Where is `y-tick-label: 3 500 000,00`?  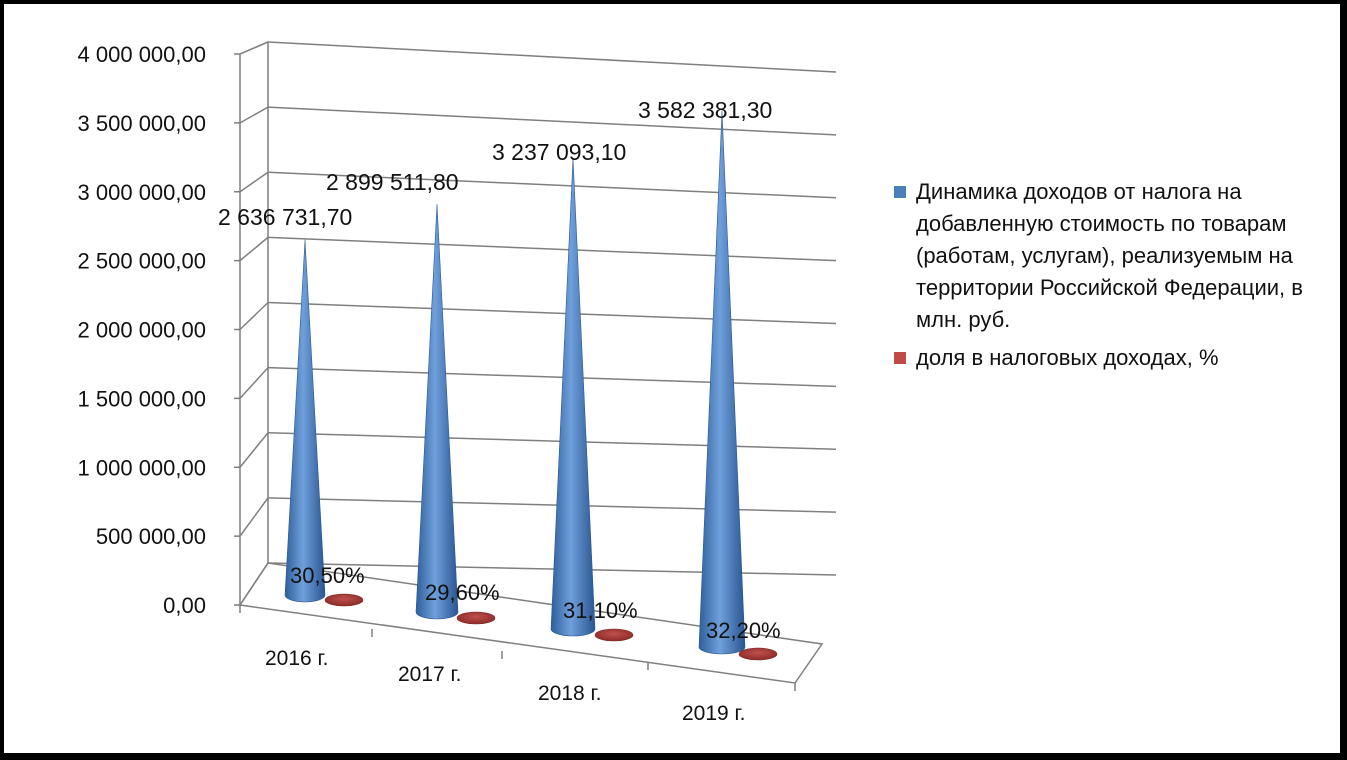
y-tick-label: 3 500 000,00 is located at coordinates (142, 123).